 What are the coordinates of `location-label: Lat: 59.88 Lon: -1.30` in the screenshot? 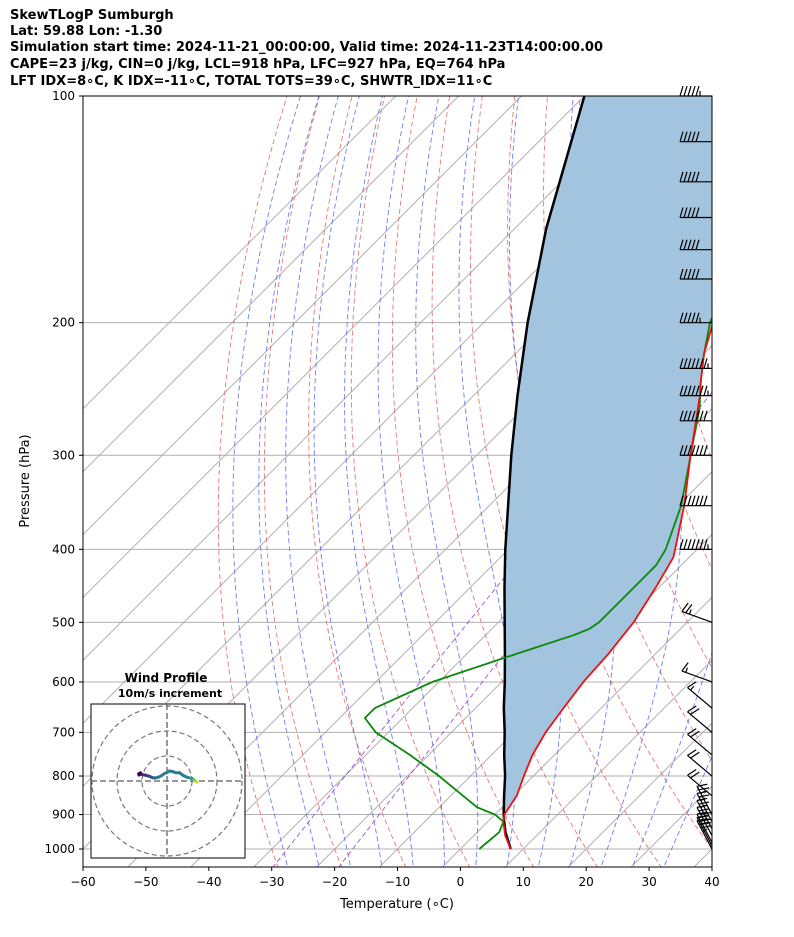 It's located at (86, 31).